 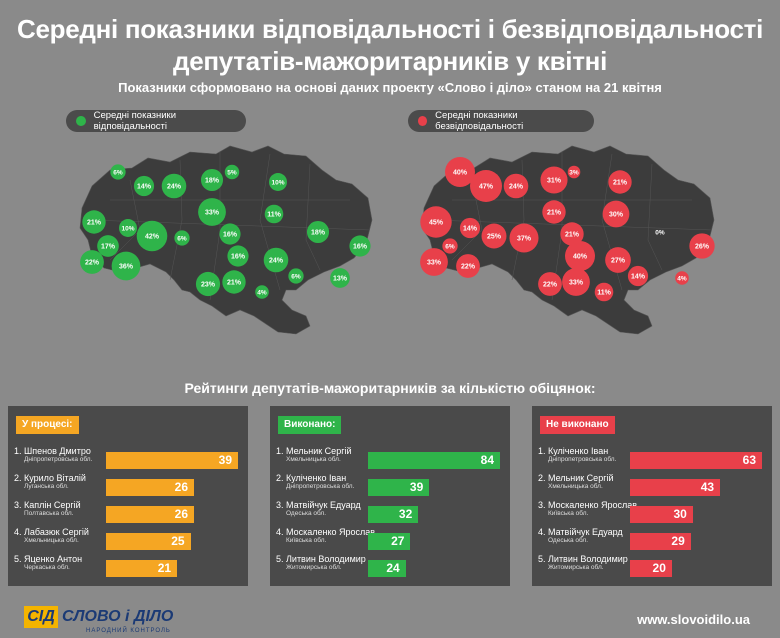 What do you see at coordinates (583, 559) in the screenshot?
I see `deputy-name: 5. Литвин Володимир` at bounding box center [583, 559].